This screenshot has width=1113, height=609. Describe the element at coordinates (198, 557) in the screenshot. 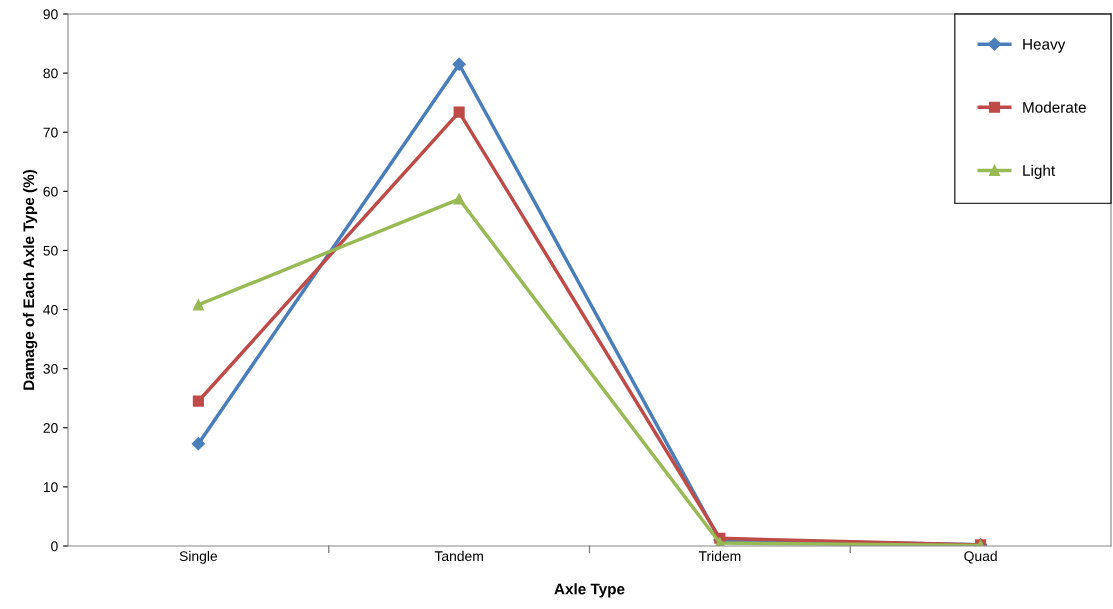

I see `x-tick-label: Single` at that location.